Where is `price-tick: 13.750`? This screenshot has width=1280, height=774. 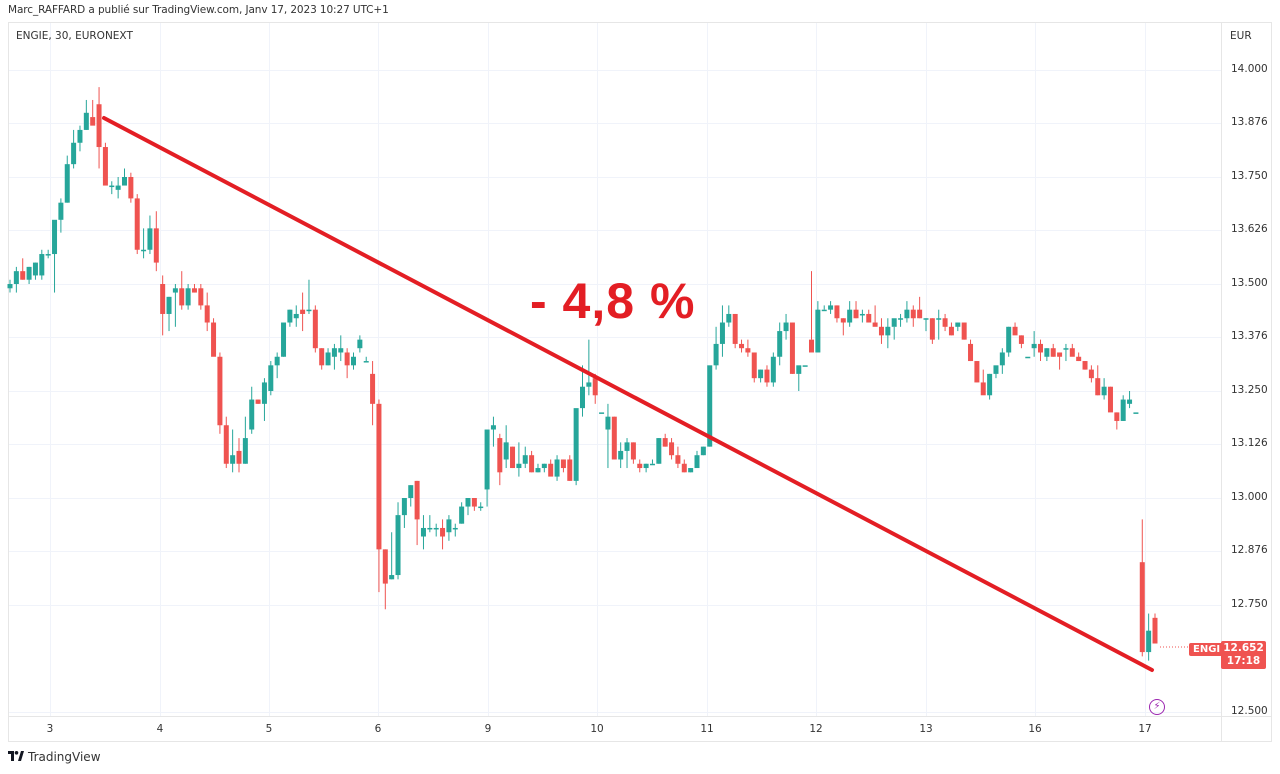 price-tick: 13.750 is located at coordinates (1249, 176).